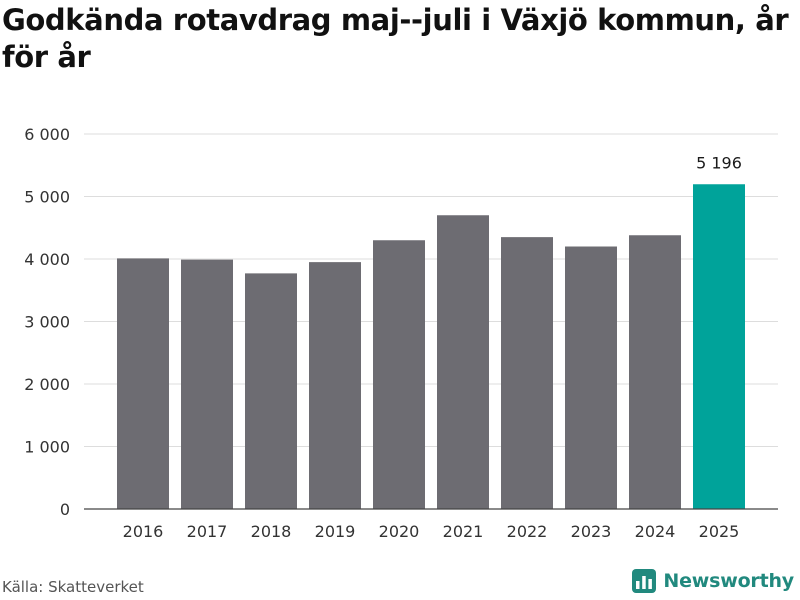 This screenshot has height=600, width=800. Describe the element at coordinates (644, 581) in the screenshot. I see `bar-chart-logo-icon` at that location.